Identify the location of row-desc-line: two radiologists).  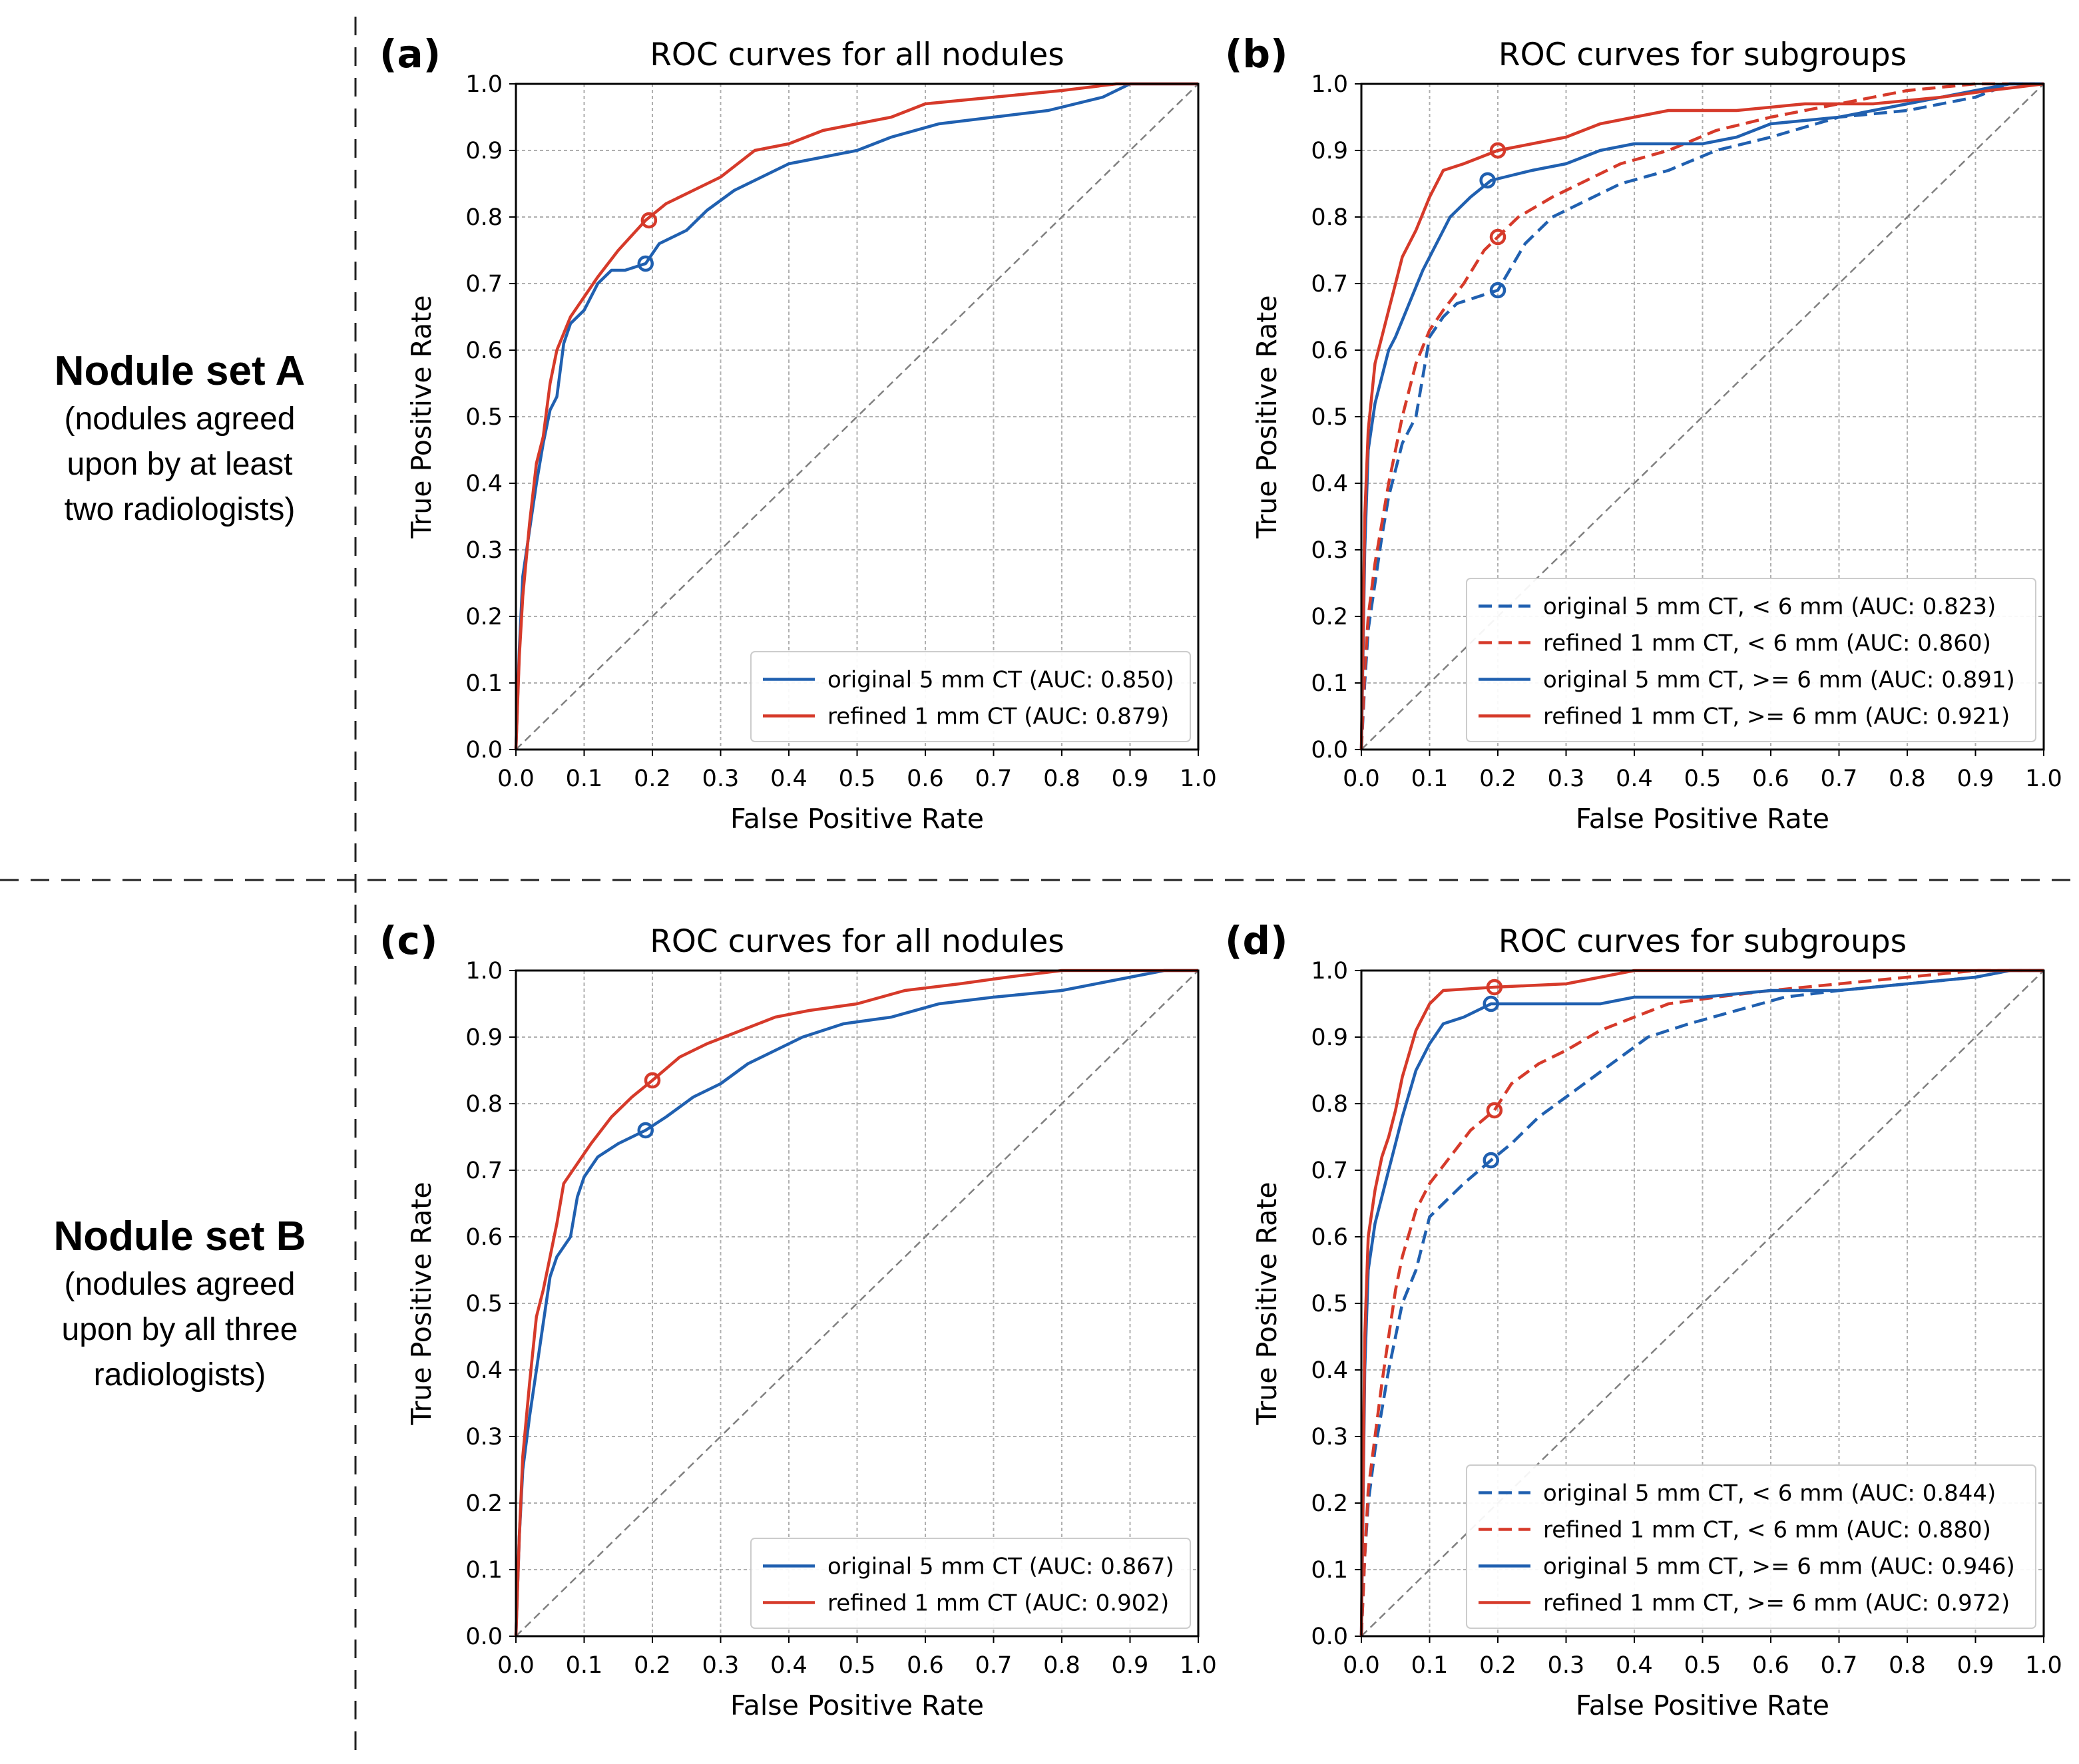
(180, 509).